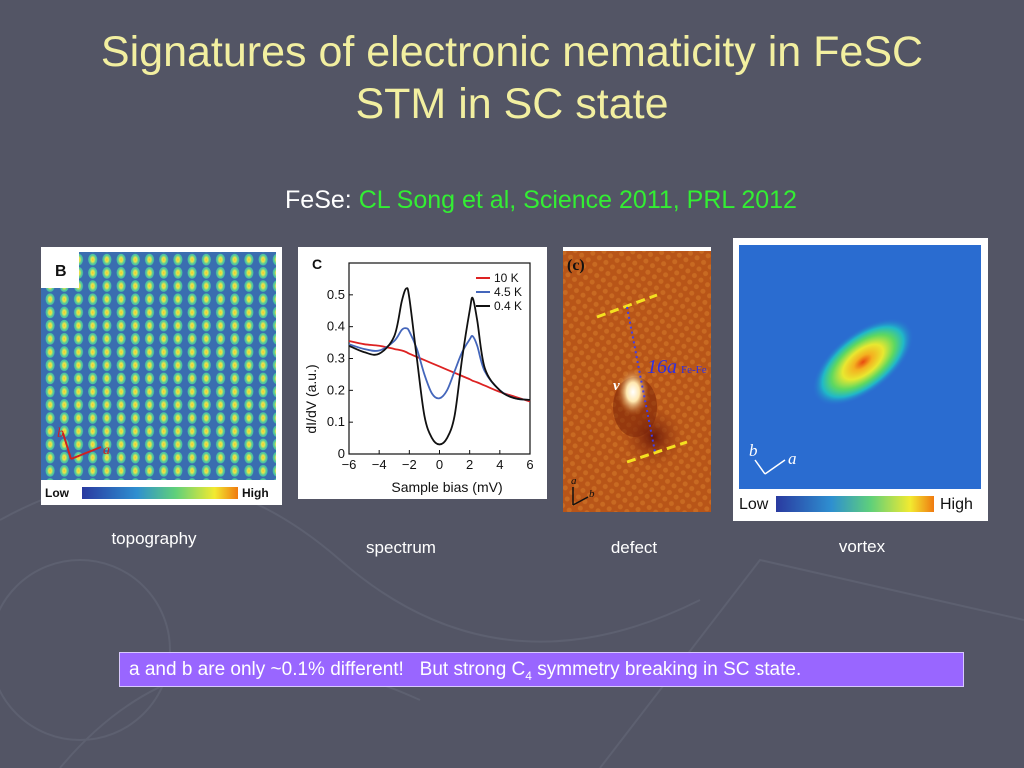 The image size is (1024, 768). Describe the element at coordinates (862, 546) in the screenshot. I see `vortex-caption: vortex` at that location.